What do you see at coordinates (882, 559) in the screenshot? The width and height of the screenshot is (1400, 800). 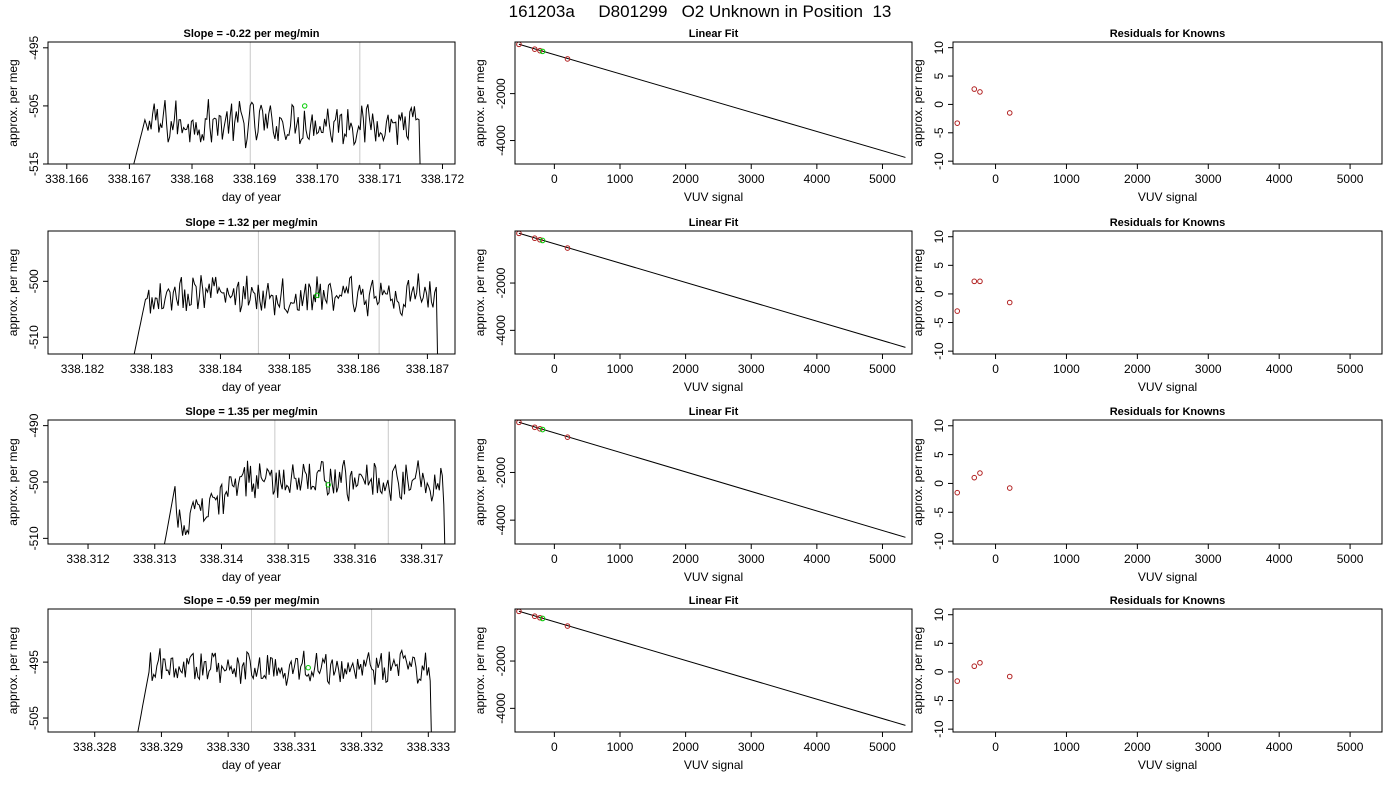 I see `x-tick-label: 5000` at bounding box center [882, 559].